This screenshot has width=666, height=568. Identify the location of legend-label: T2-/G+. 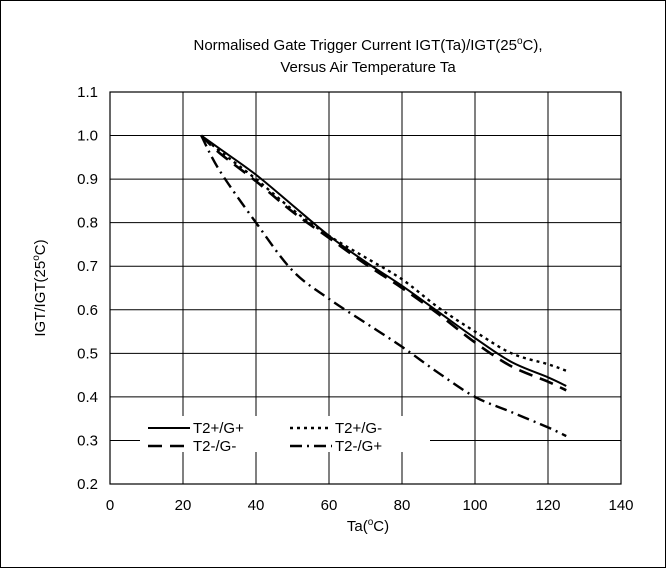
(358, 446).